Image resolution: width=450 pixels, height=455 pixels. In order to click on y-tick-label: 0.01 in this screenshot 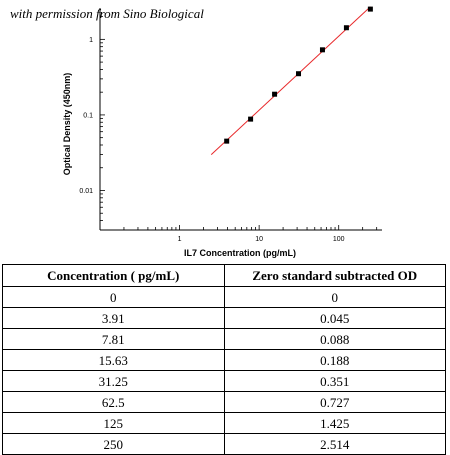, I will do `click(86, 191)`.